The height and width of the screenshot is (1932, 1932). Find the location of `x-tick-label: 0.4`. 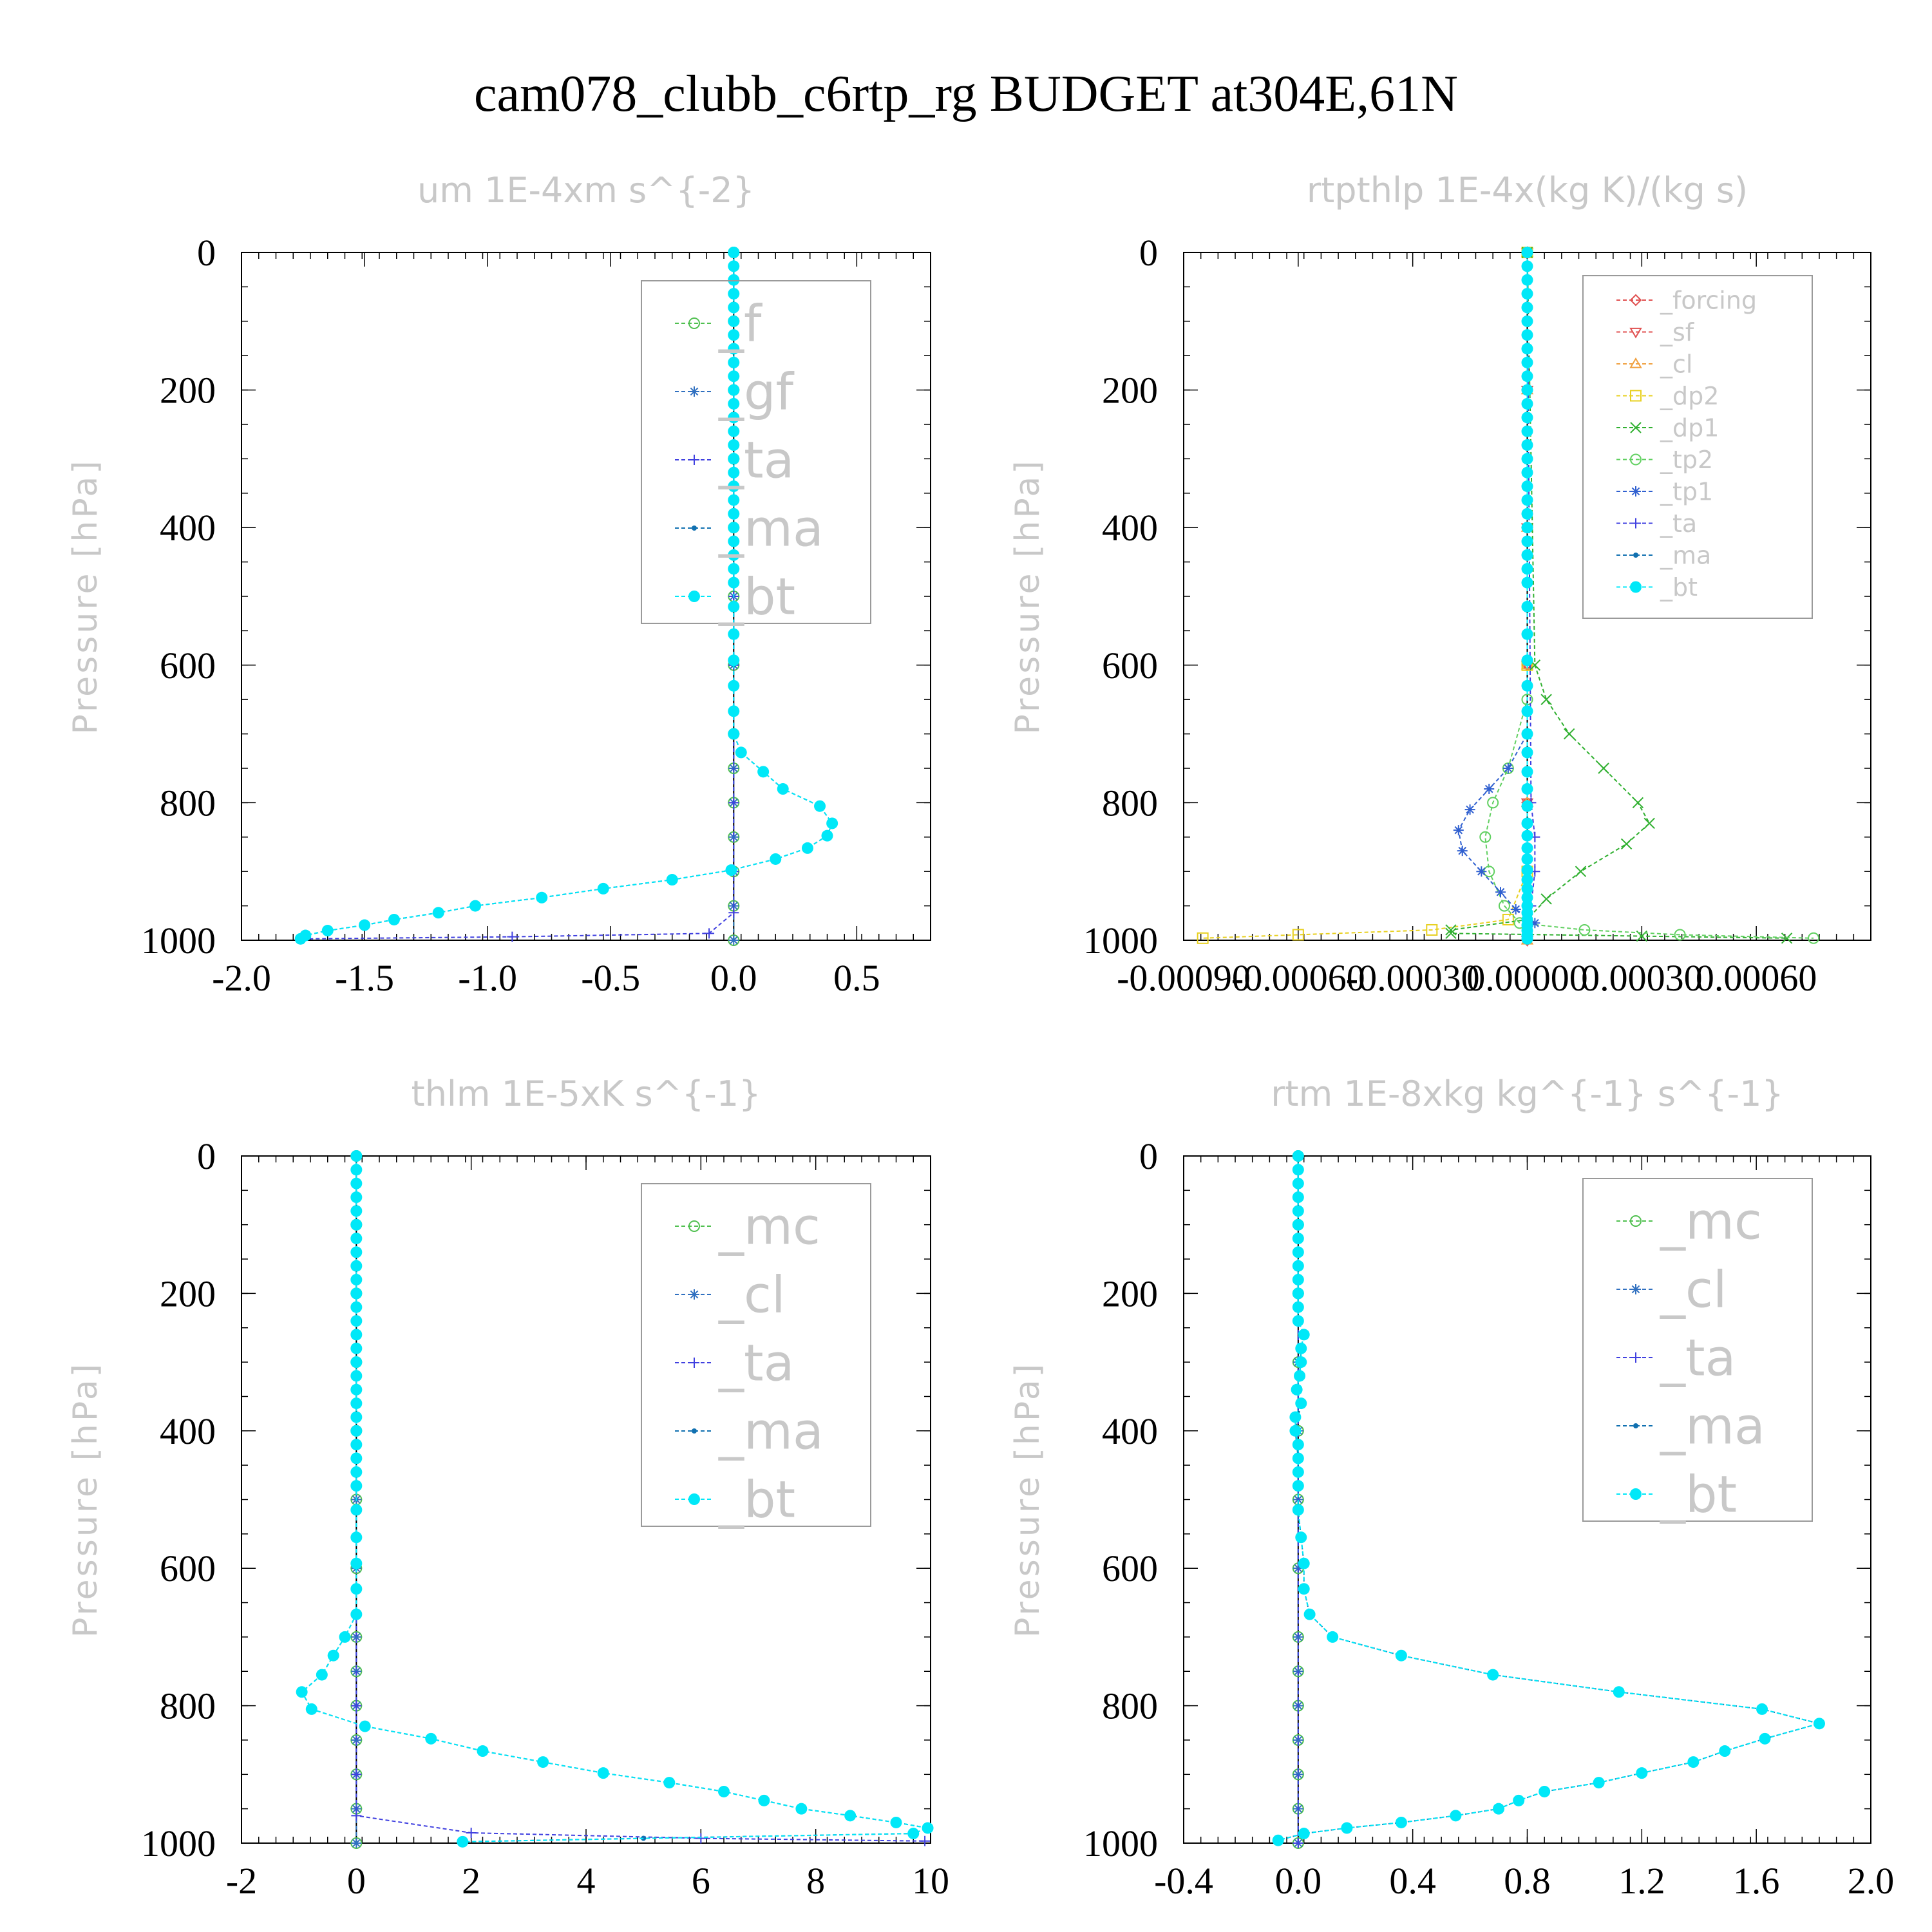

x-tick-label: 0.4 is located at coordinates (1413, 1881).